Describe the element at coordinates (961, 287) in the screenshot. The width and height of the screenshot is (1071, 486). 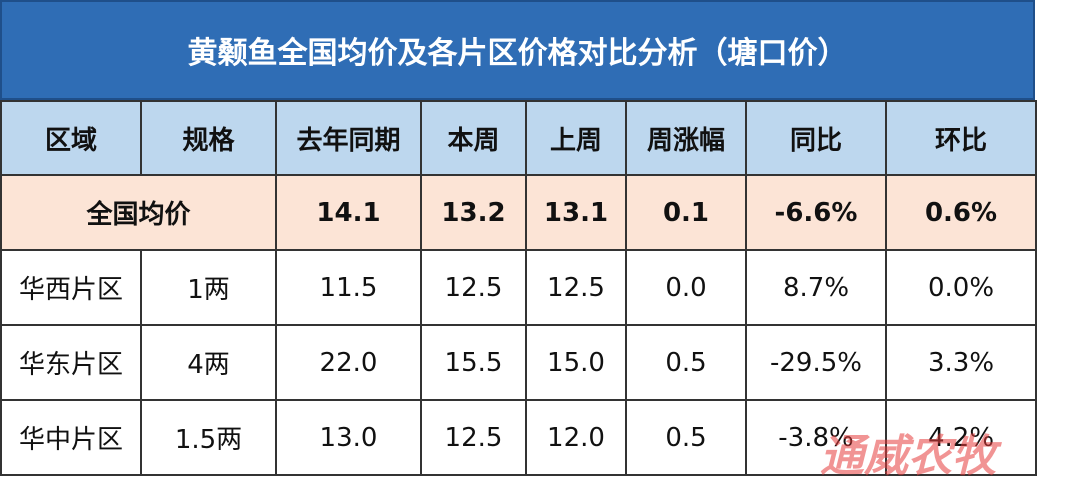
I see `data-cell: 0.0%` at that location.